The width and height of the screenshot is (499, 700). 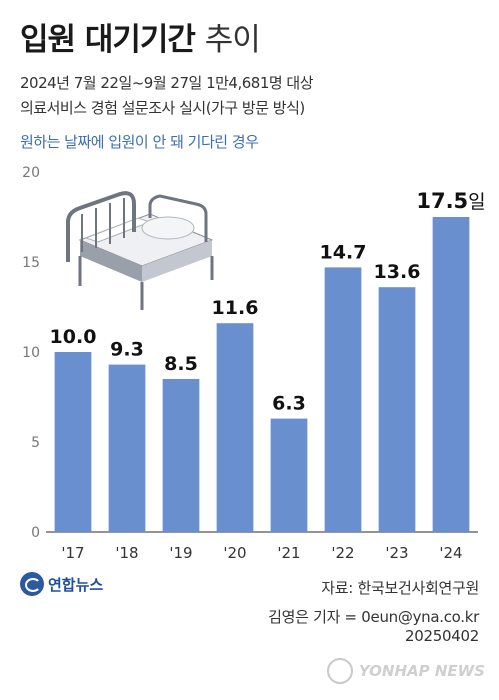 What do you see at coordinates (167, 83) in the screenshot?
I see `subtitle-line1: 2024년 7월 22일~9월 27일 1만4,681명 대상` at bounding box center [167, 83].